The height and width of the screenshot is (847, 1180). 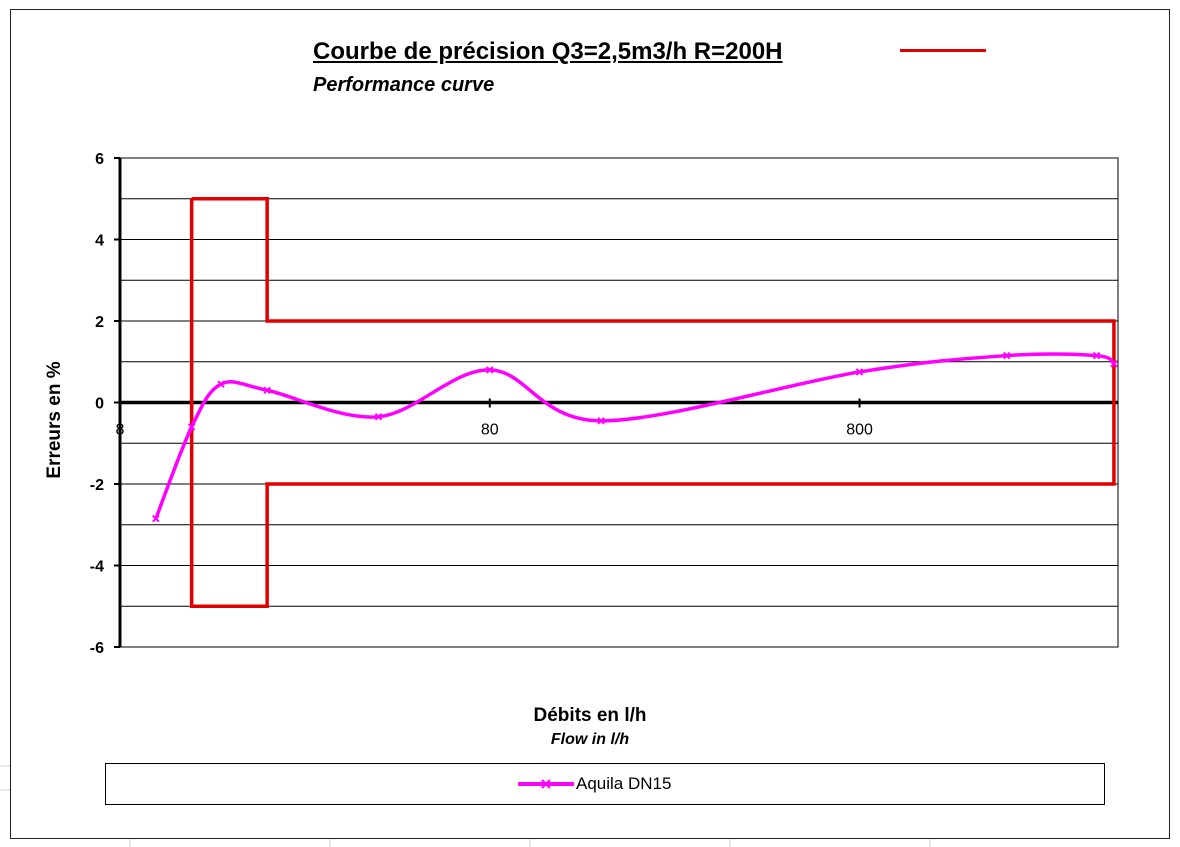 I want to click on legend-swatch-aquila, so click(x=546, y=784).